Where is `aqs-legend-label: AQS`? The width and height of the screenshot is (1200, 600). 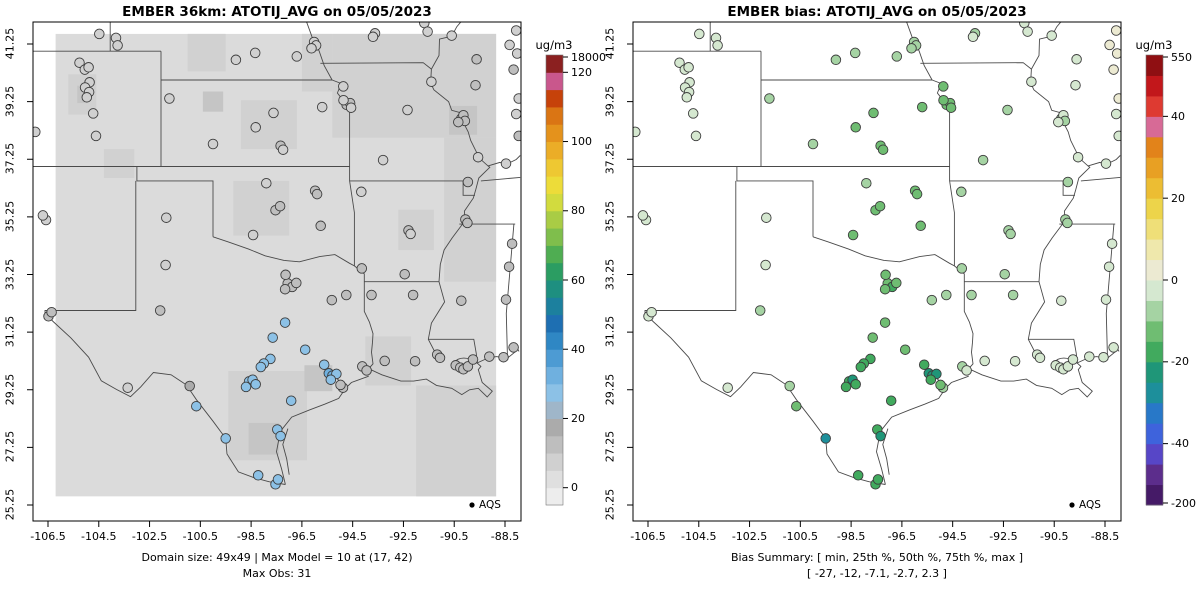 aqs-legend-label: AQS is located at coordinates (1090, 505).